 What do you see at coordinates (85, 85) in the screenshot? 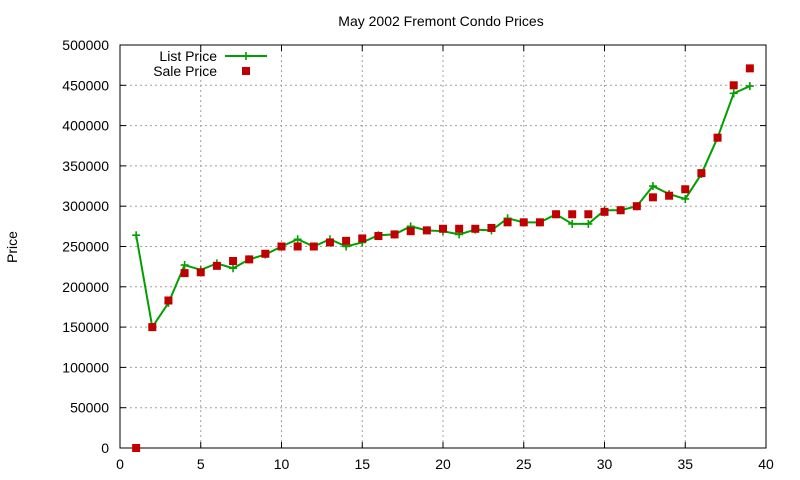
I see `y-tick-label: 450000` at bounding box center [85, 85].